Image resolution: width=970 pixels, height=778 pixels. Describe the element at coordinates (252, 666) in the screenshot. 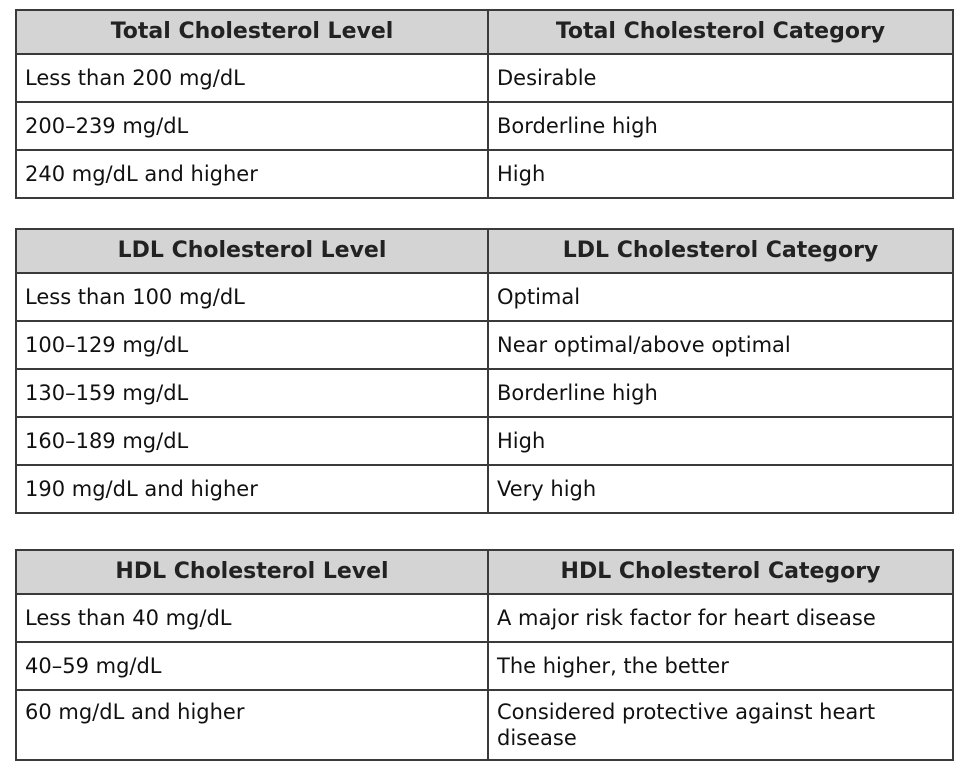

I see `level-cell: 40–59 mg/dL` at that location.